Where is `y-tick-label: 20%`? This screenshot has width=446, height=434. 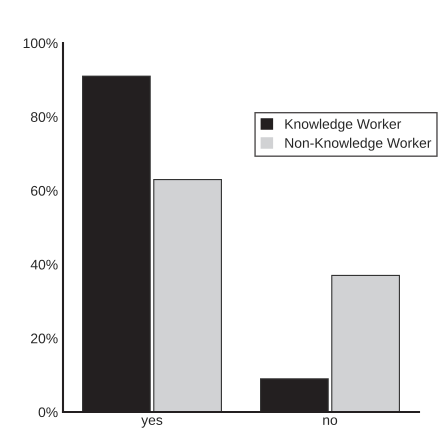
y-tick-label: 20% is located at coordinates (44, 339).